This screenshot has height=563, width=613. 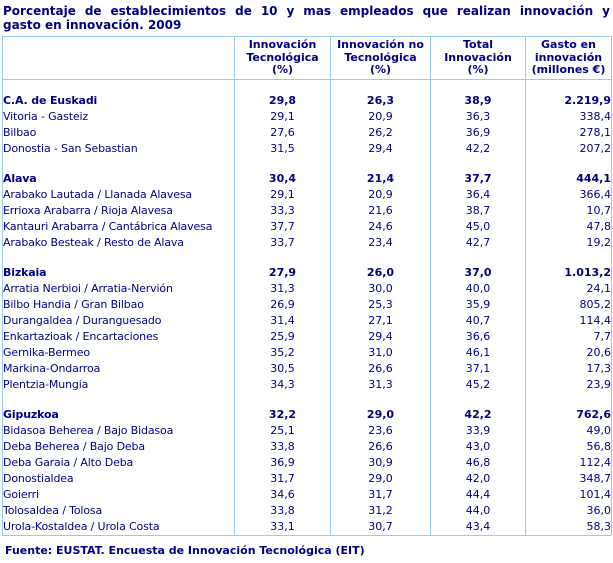 What do you see at coordinates (118, 527) in the screenshot?
I see `territory-label: Urola-Kostaldea / Urola Costa` at bounding box center [118, 527].